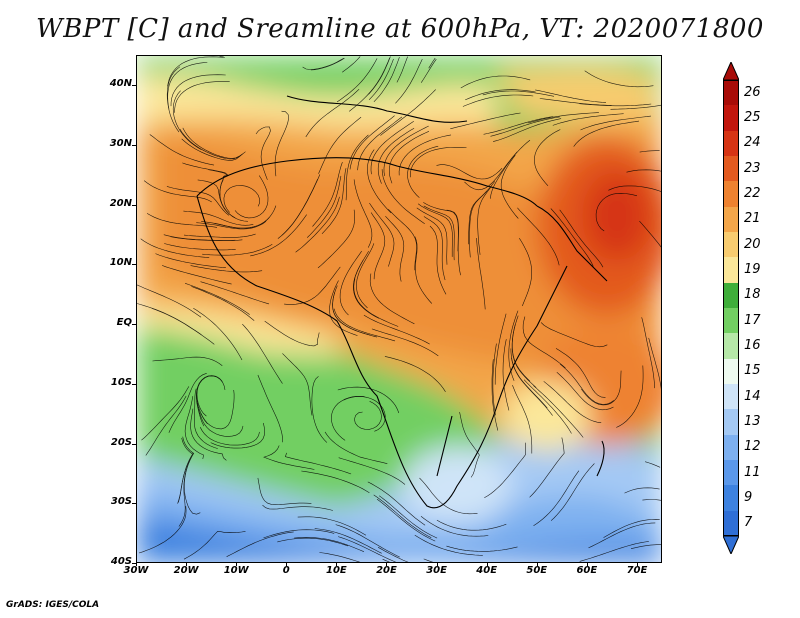 The height and width of the screenshot is (618, 800). What do you see at coordinates (752, 92) in the screenshot?
I see `colorbar-label: 26` at bounding box center [752, 92].